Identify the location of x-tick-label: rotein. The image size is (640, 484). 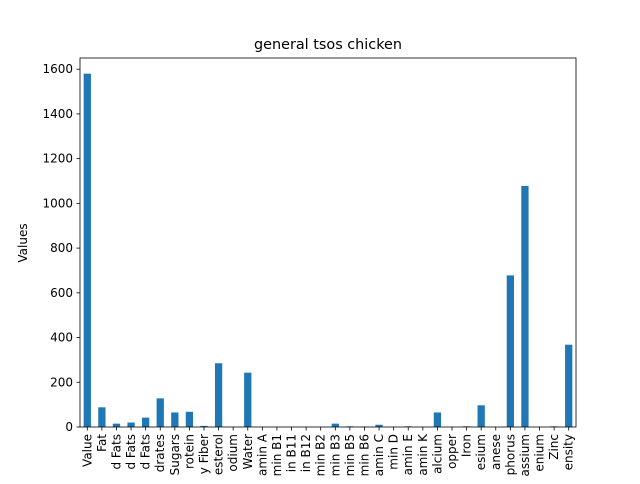
(189, 451).